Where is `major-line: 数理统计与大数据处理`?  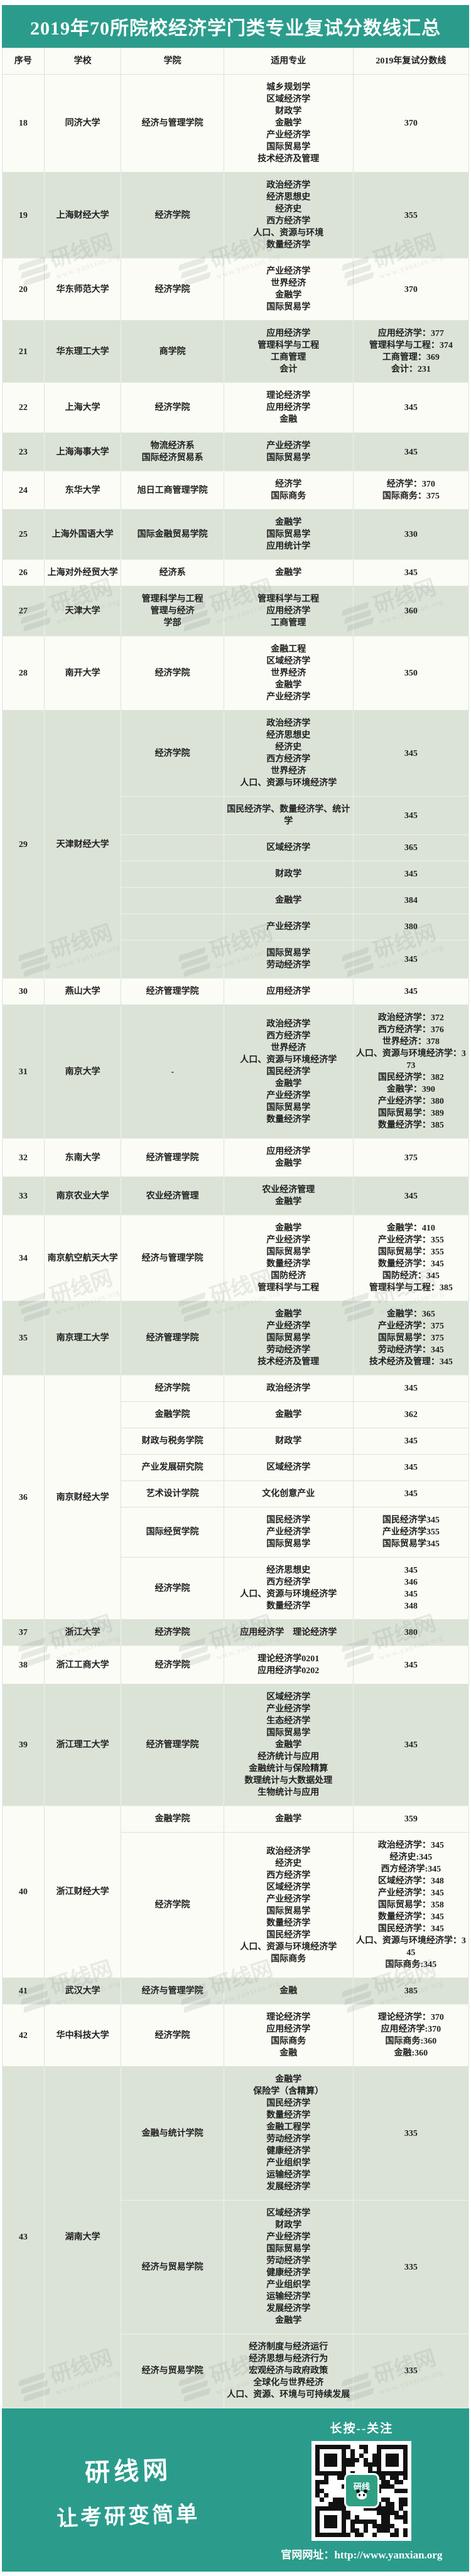
major-line: 数理统计与大数据处理 is located at coordinates (289, 1781).